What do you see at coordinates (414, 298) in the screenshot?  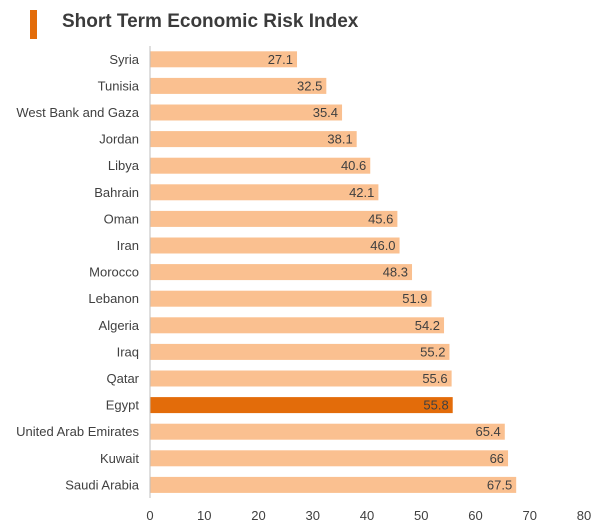 I see `value-label-9: 51.9` at bounding box center [414, 298].